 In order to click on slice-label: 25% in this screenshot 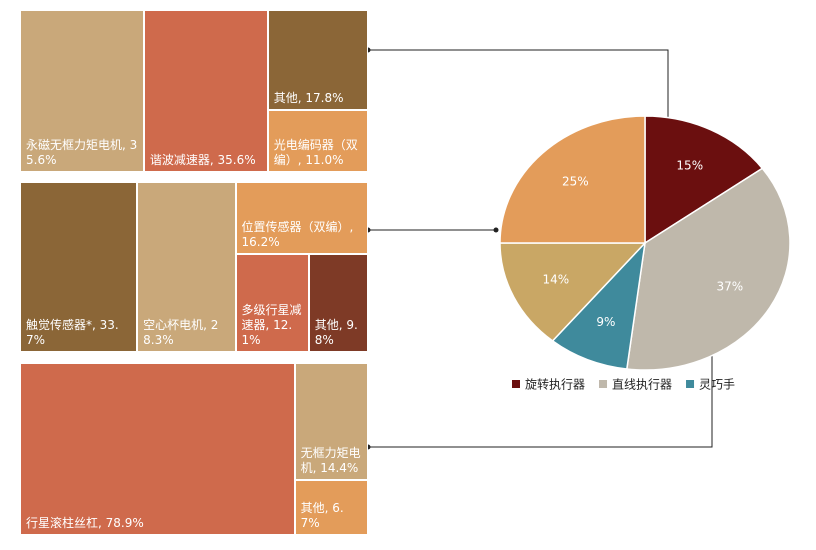, I will do `click(575, 181)`.